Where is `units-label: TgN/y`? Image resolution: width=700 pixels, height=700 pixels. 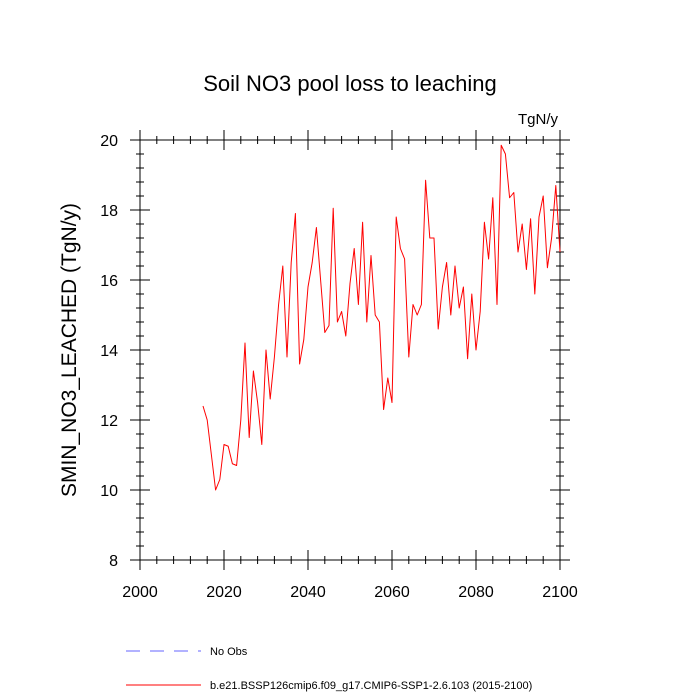
units-label: TgN/y is located at coordinates (538, 119).